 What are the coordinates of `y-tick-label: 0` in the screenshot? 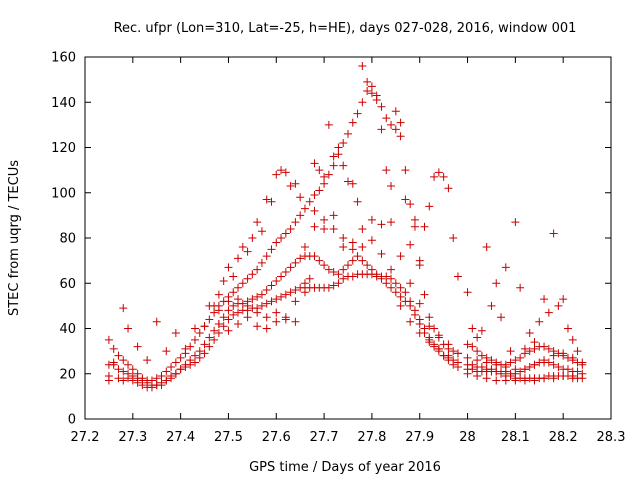 It's located at (72, 420).